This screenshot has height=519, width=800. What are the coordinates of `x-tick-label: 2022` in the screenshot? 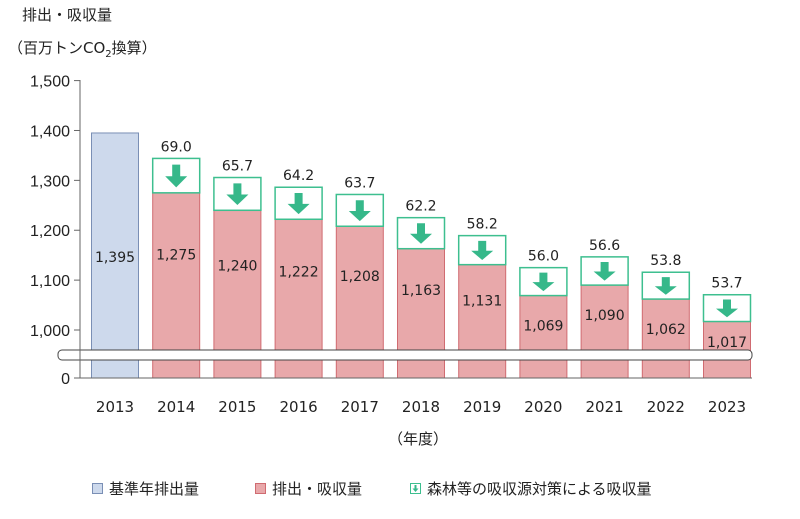 It's located at (666, 407).